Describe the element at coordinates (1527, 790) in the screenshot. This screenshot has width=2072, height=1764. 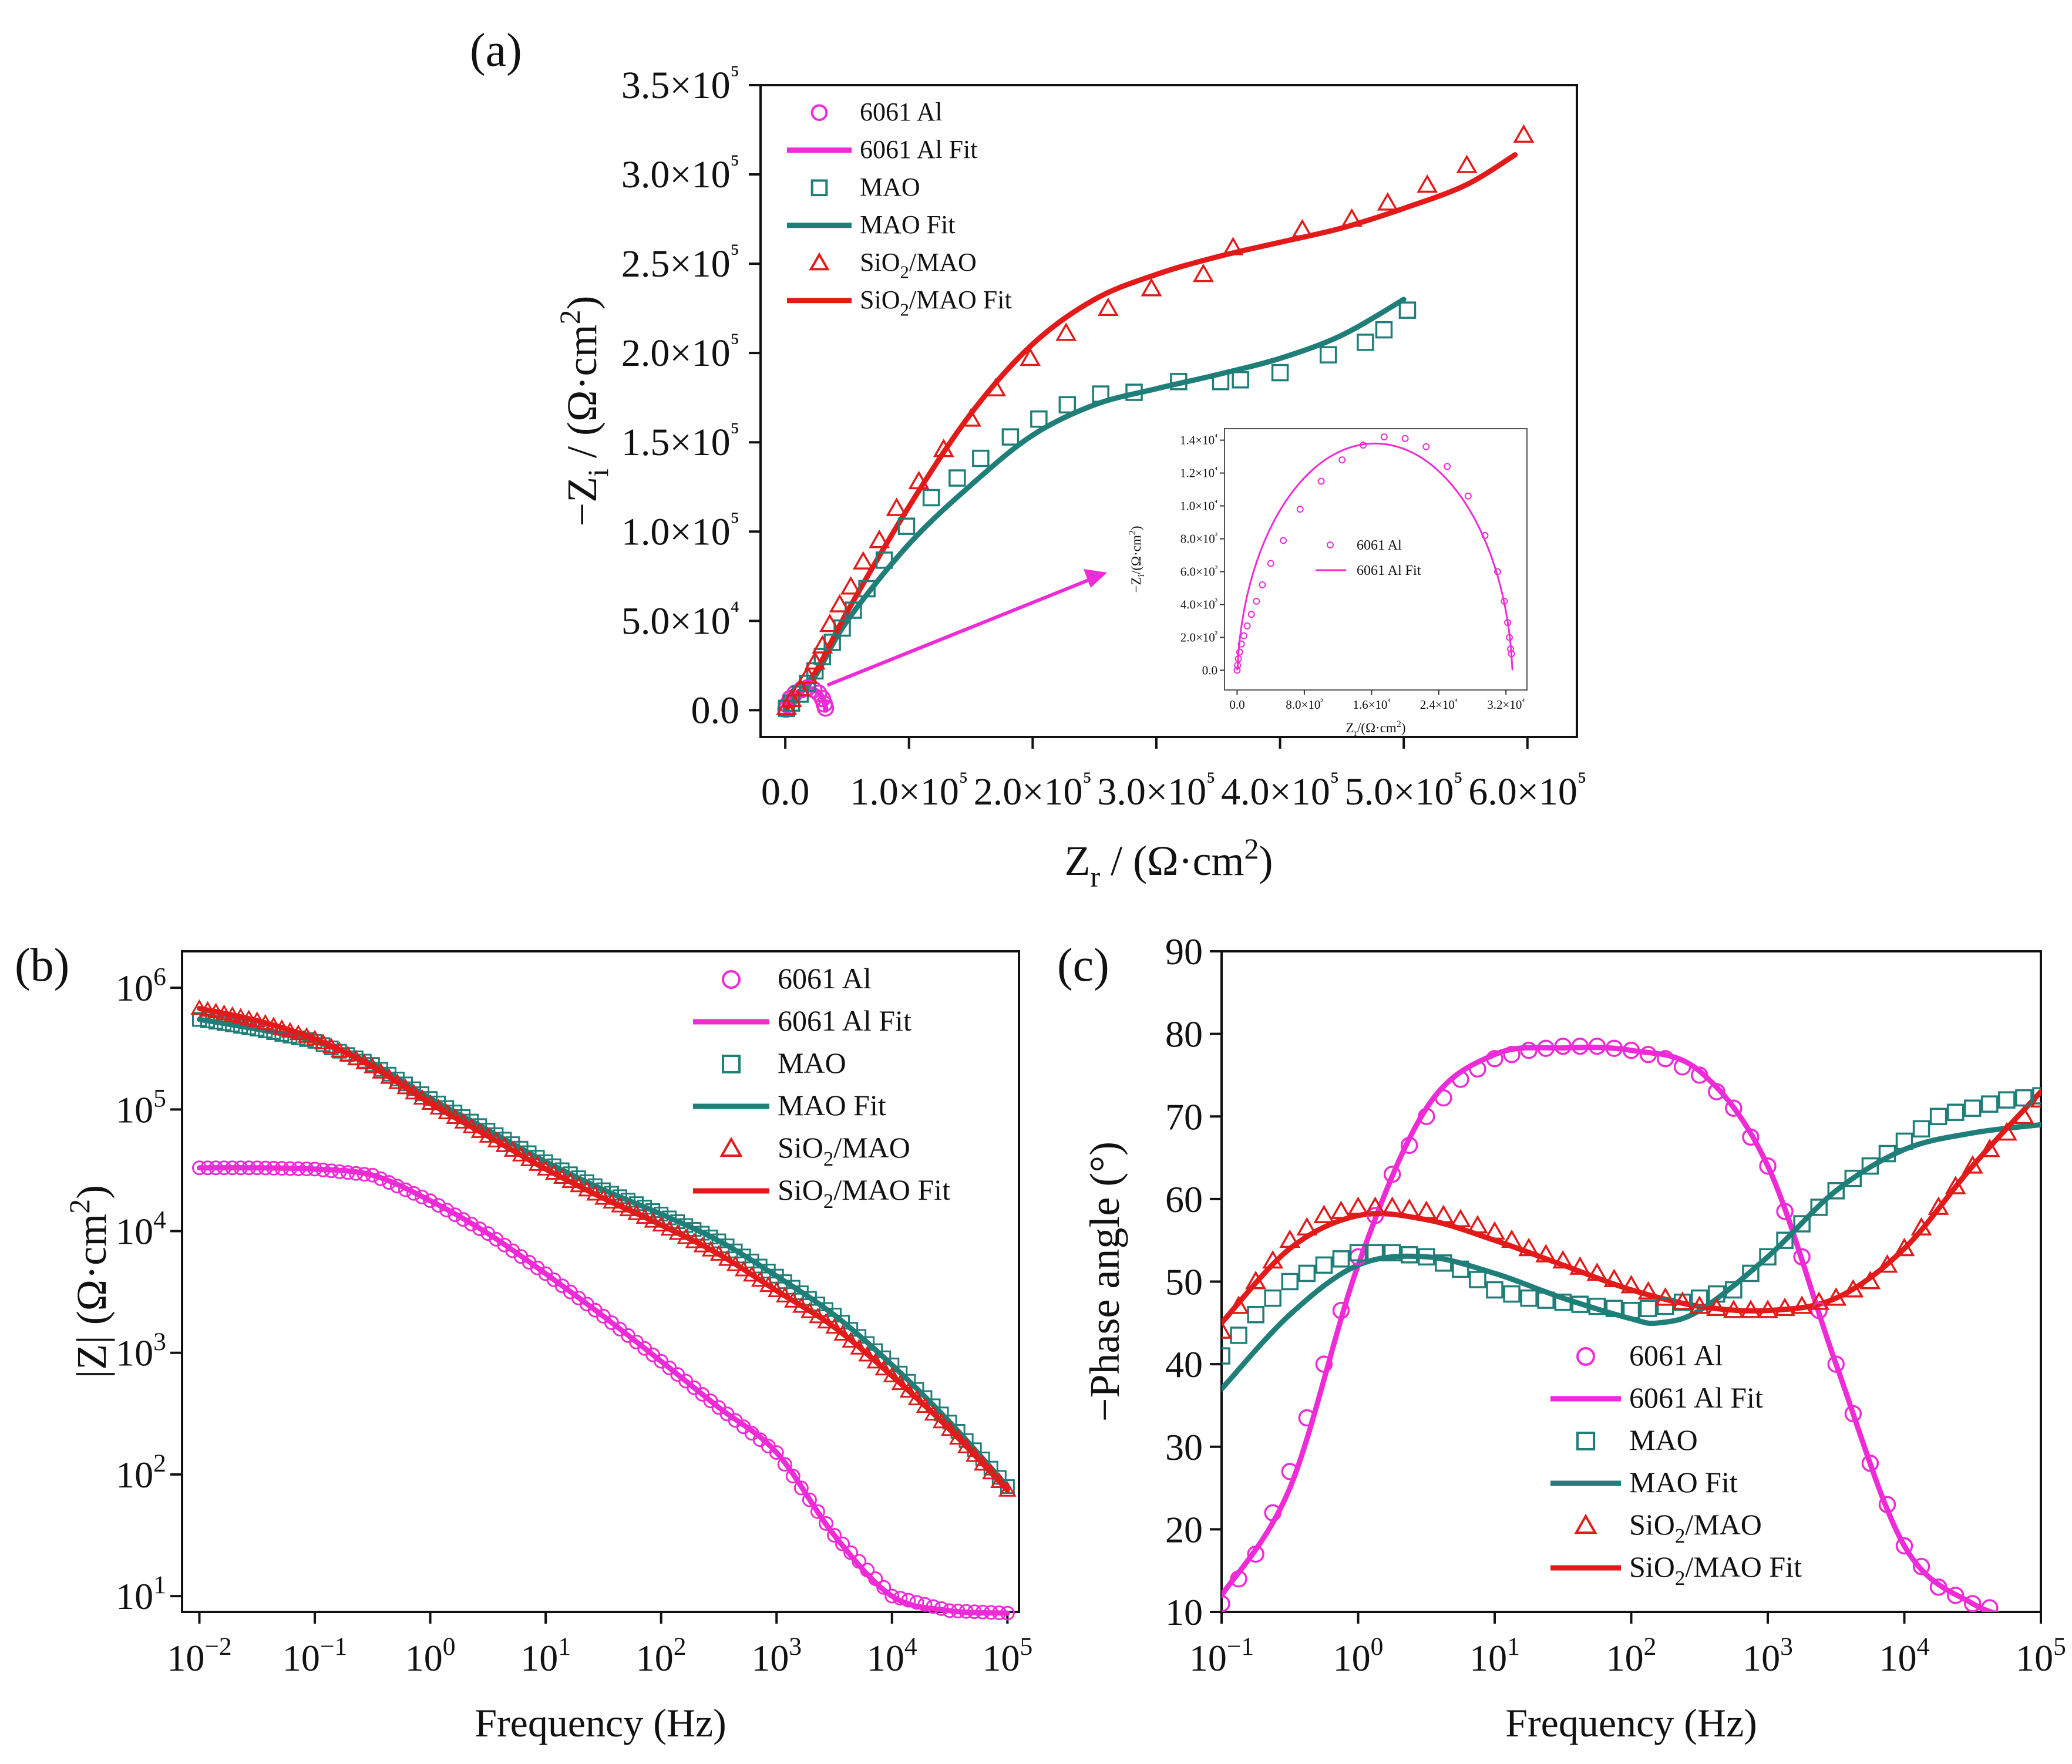
I see `x-tick-label: 6.0×10⁵` at that location.